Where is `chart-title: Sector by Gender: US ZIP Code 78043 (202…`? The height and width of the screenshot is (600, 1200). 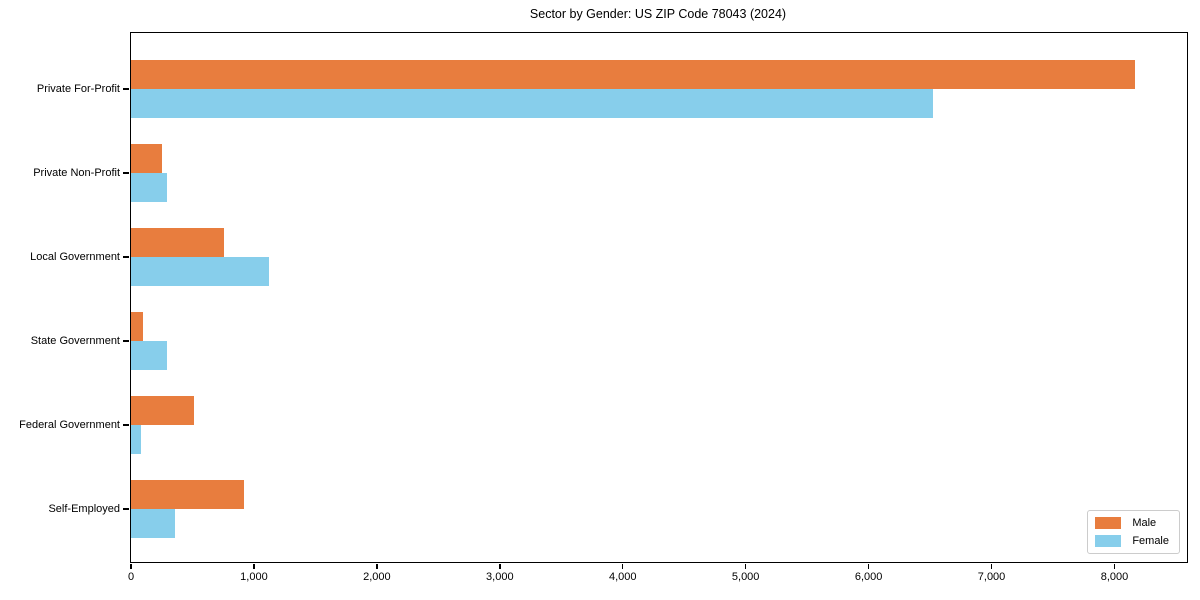 chart-title: Sector by Gender: US ZIP Code 78043 (202… is located at coordinates (658, 14).